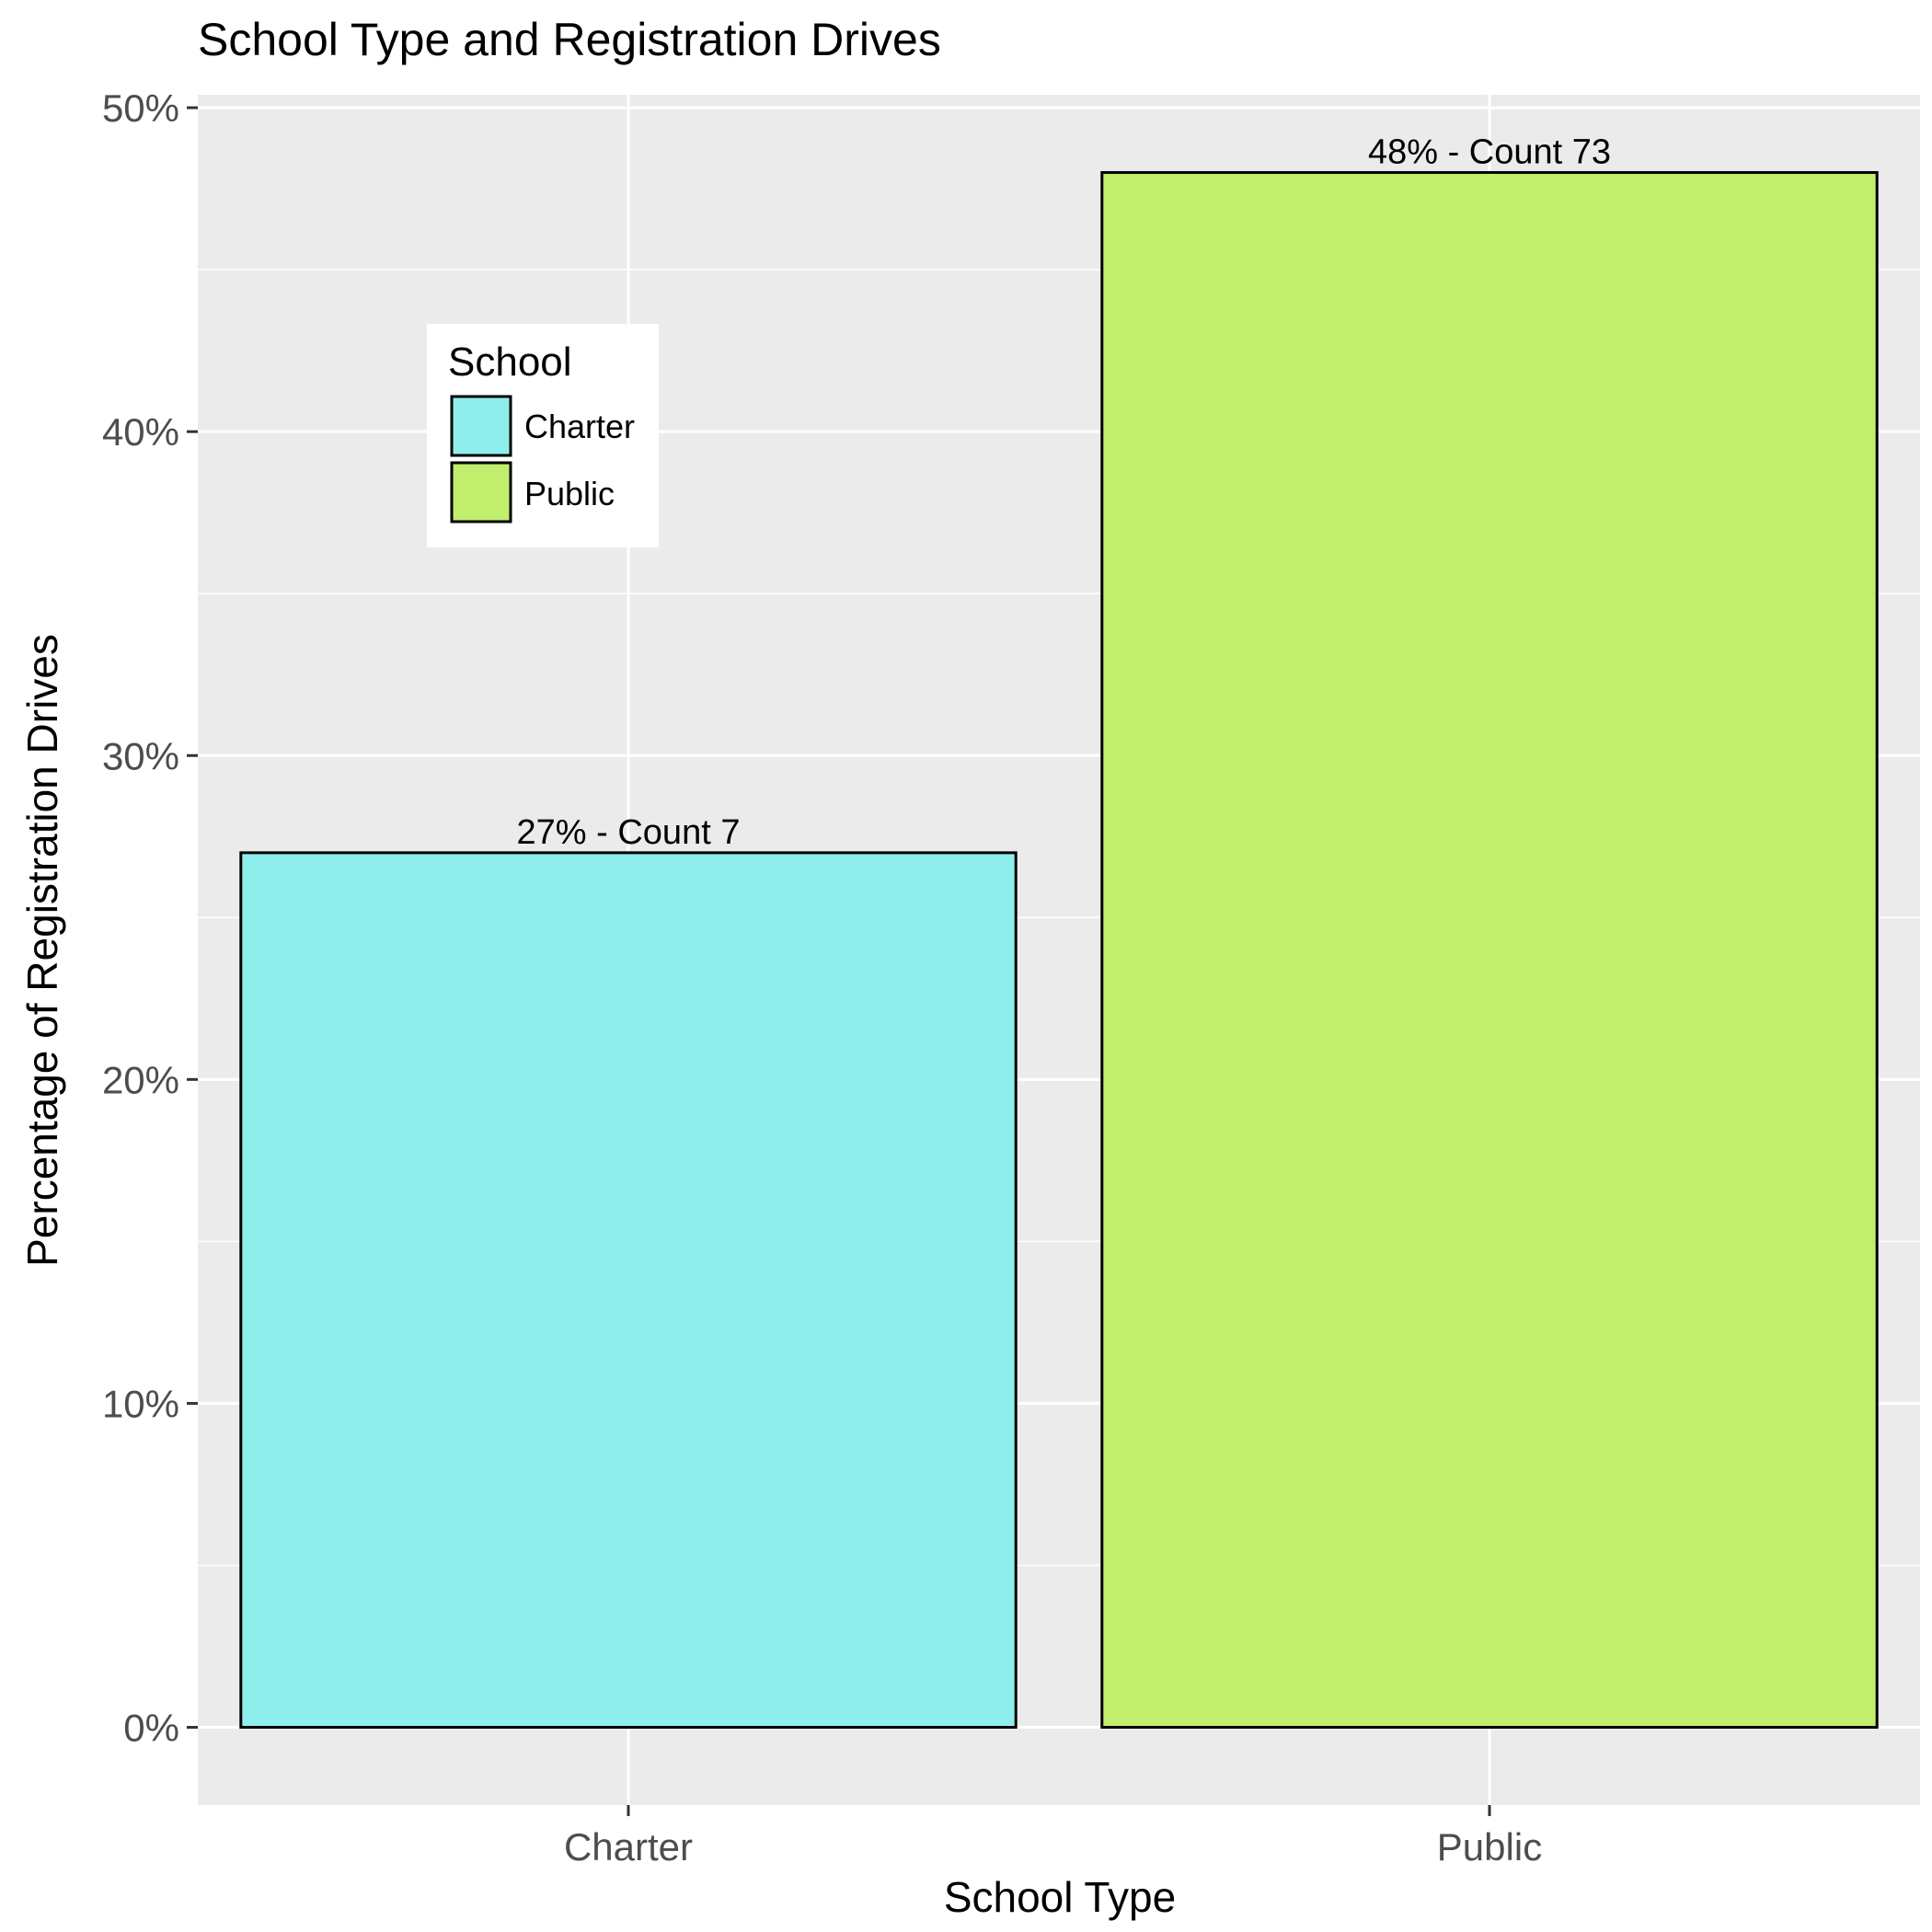  I want to click on y-axis: 0% 10% 20% 30% 40% 50%, so click(150, 918).